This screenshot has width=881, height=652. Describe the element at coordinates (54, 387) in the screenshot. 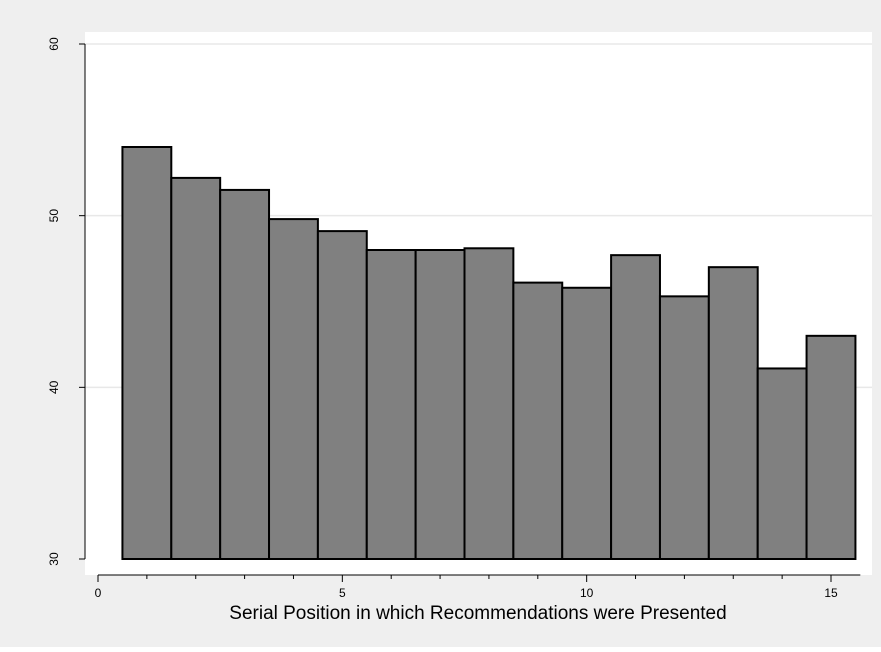

I see `y-tick-label-40: 40` at that location.